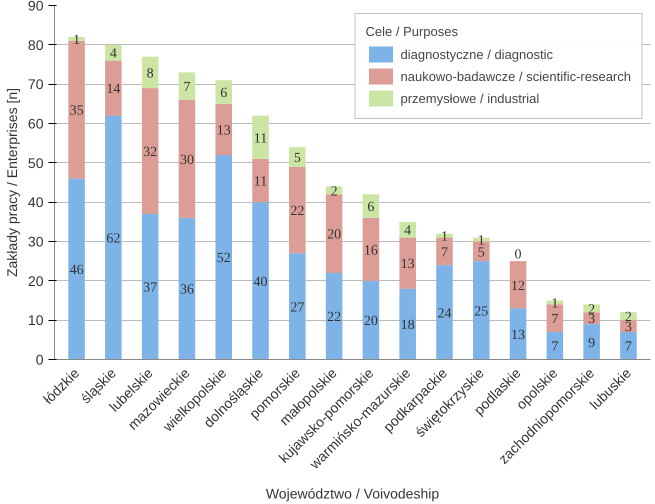  I want to click on data-label: 36, so click(187, 290).